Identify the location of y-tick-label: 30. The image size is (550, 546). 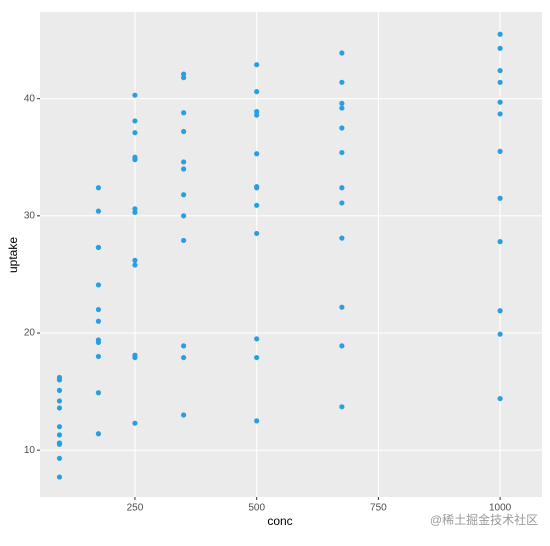
(30, 215).